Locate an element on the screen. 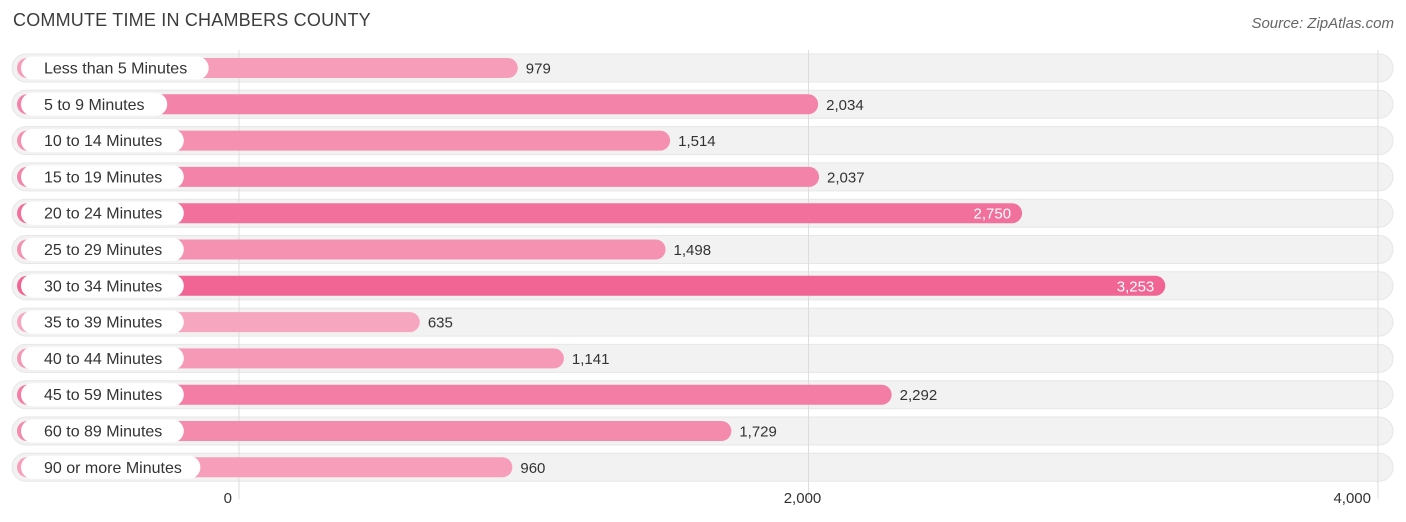 The width and height of the screenshot is (1406, 522). x-tick-label: 2,000 is located at coordinates (803, 498).